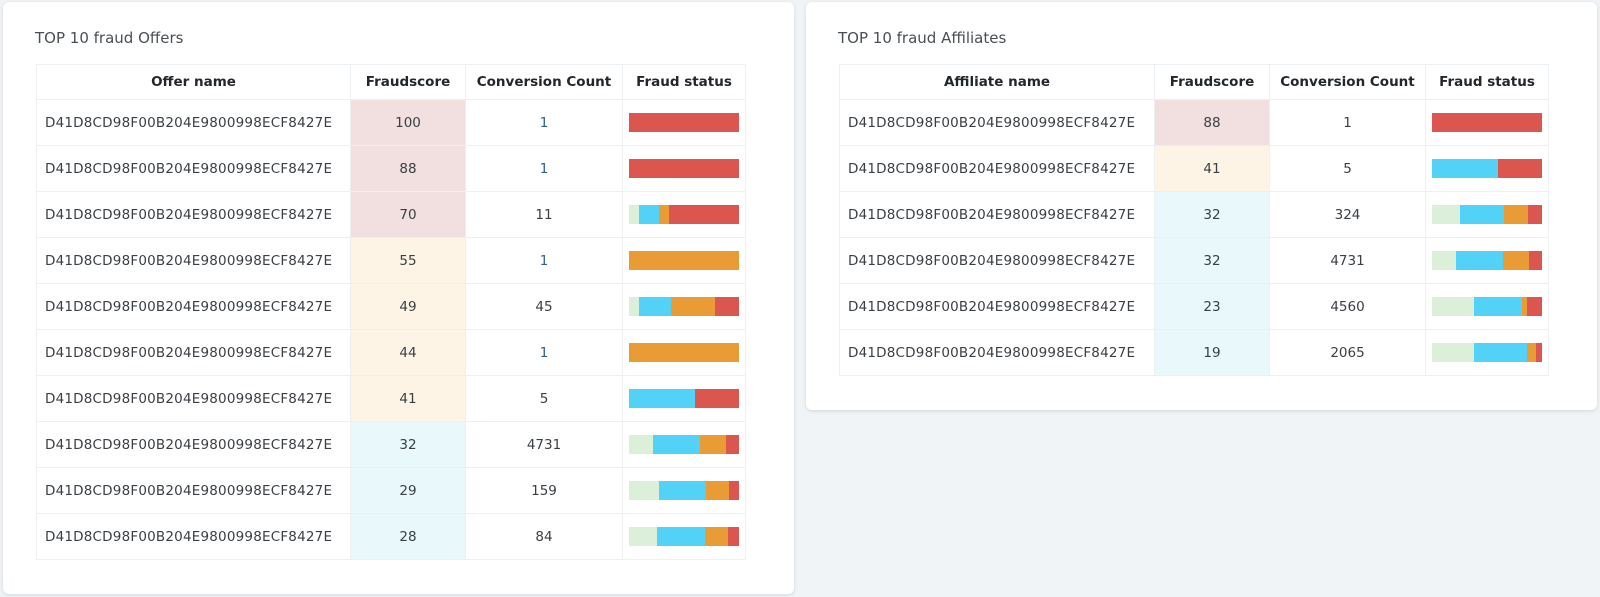 The width and height of the screenshot is (1600, 597). Describe the element at coordinates (408, 122) in the screenshot. I see `fraudscore-cell: 100` at that location.